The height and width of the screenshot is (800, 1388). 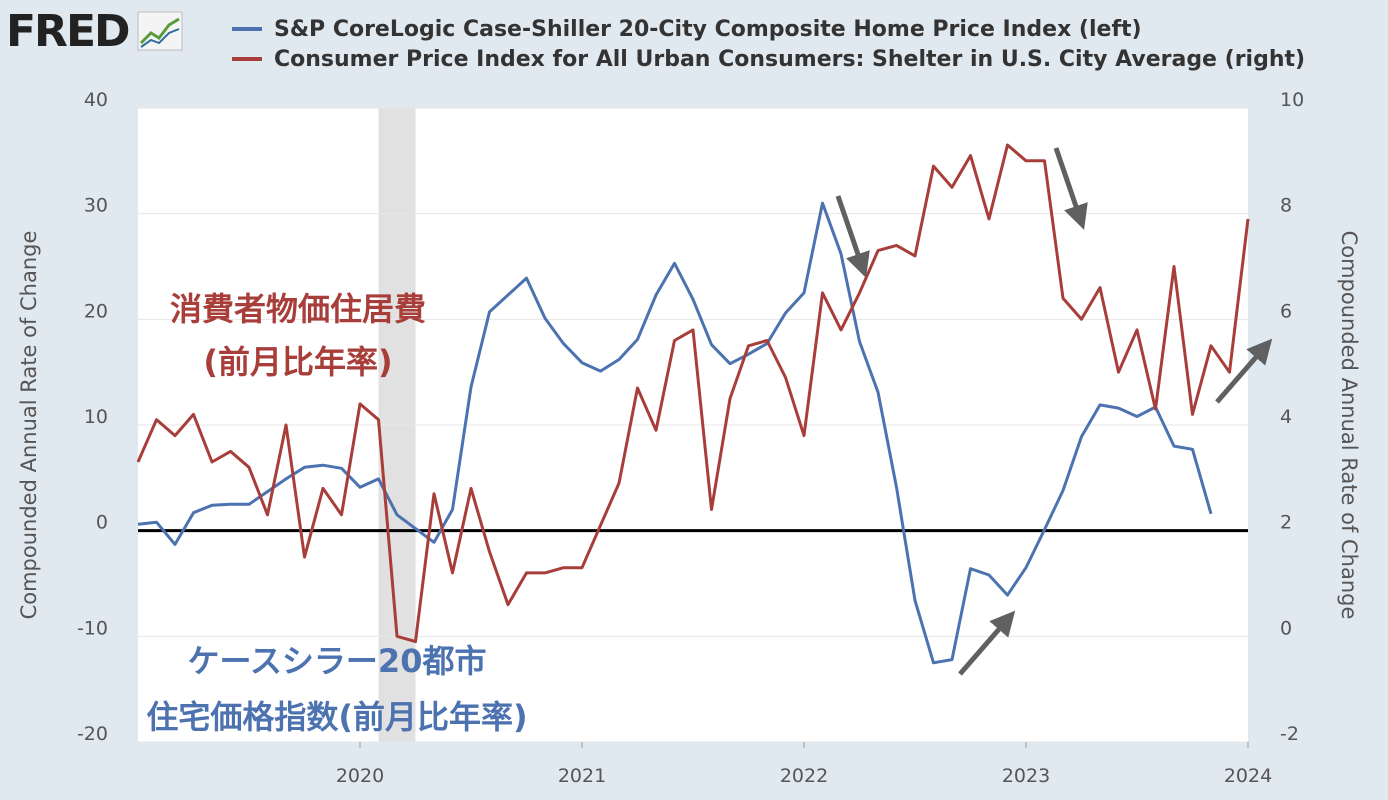 I want to click on right-tick-label: 10, so click(x=1292, y=100).